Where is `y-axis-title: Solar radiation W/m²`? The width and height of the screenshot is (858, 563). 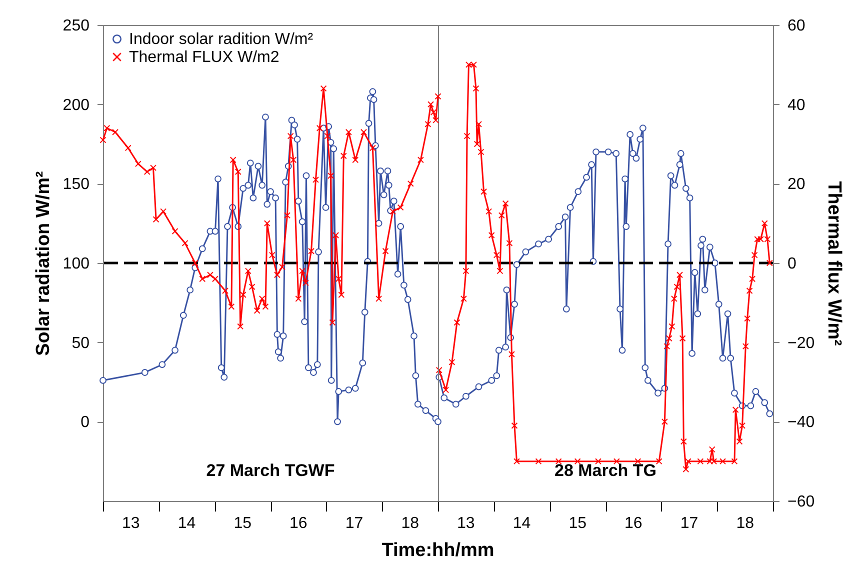 y-axis-title: Solar radiation W/m² is located at coordinates (43, 263).